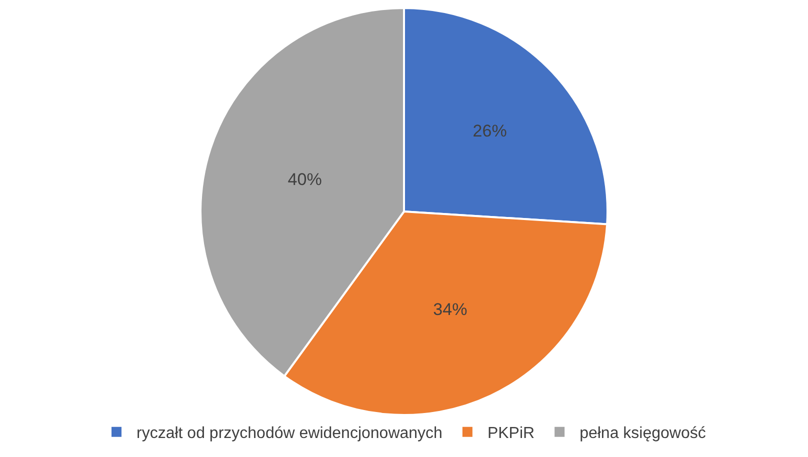 The width and height of the screenshot is (808, 457). What do you see at coordinates (643, 433) in the screenshot?
I see `legend-label: pełna księgowość` at bounding box center [643, 433].